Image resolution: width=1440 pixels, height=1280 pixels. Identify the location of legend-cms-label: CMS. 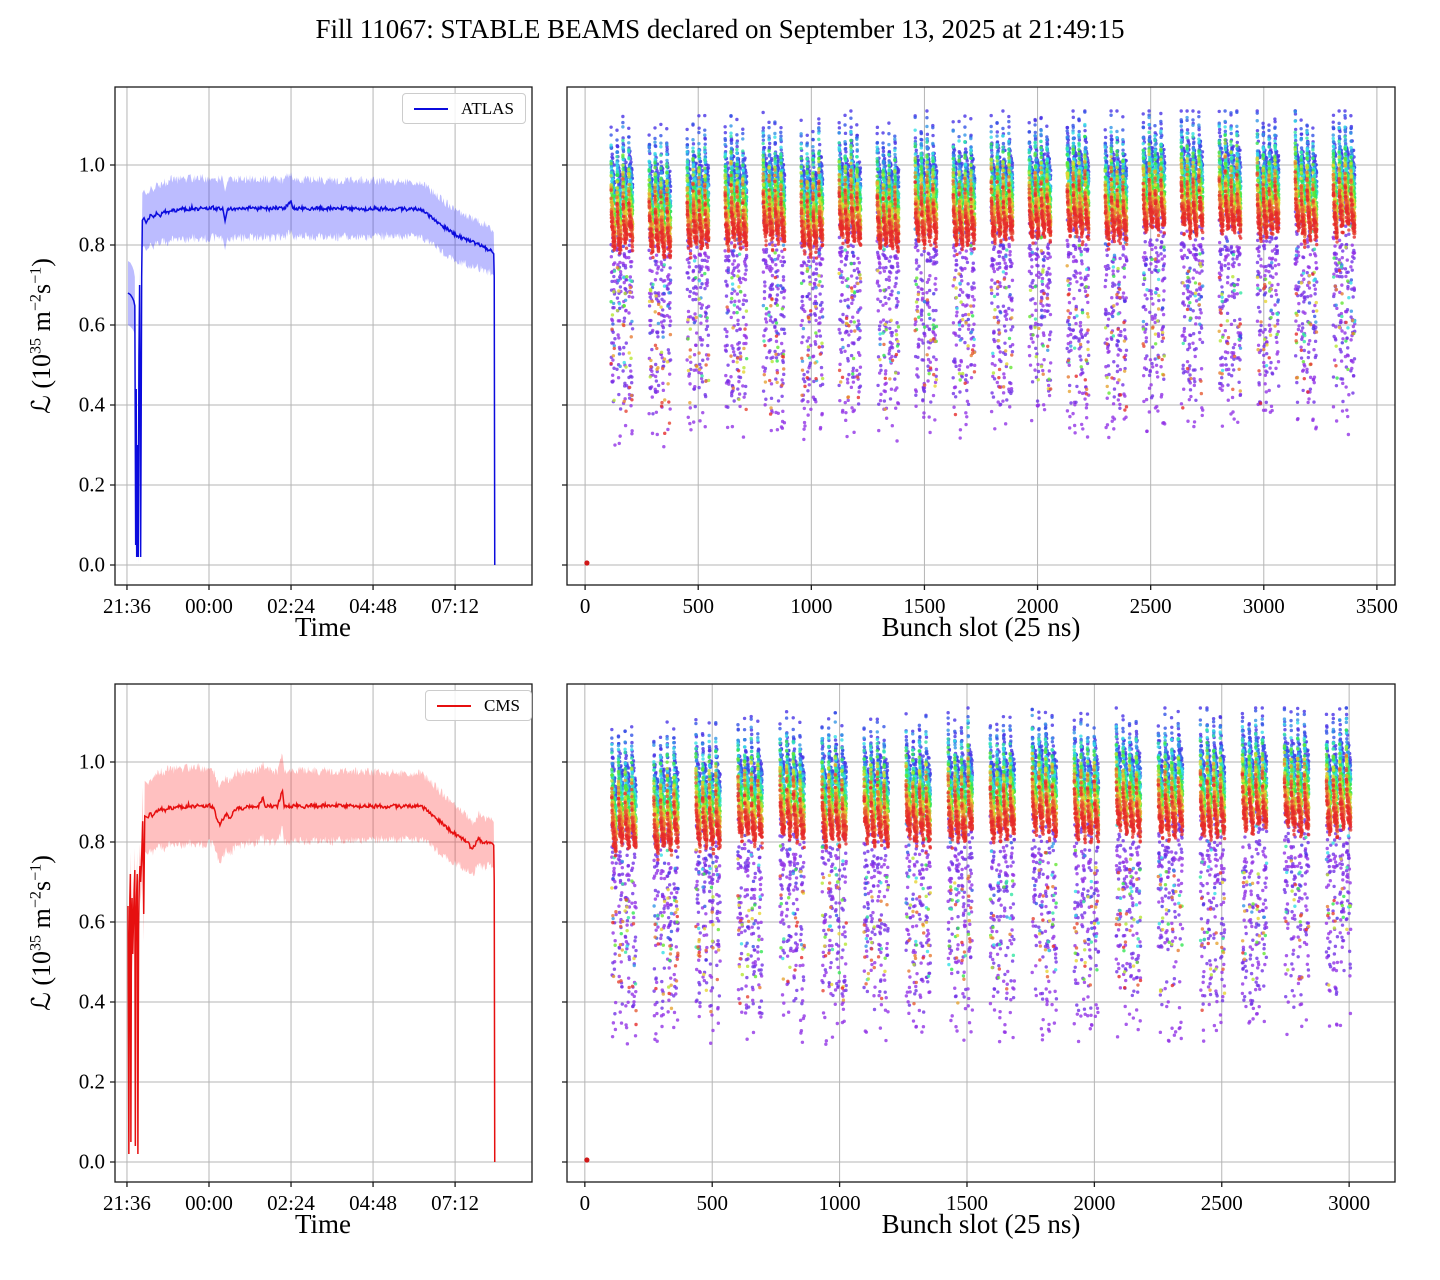
(502, 705).